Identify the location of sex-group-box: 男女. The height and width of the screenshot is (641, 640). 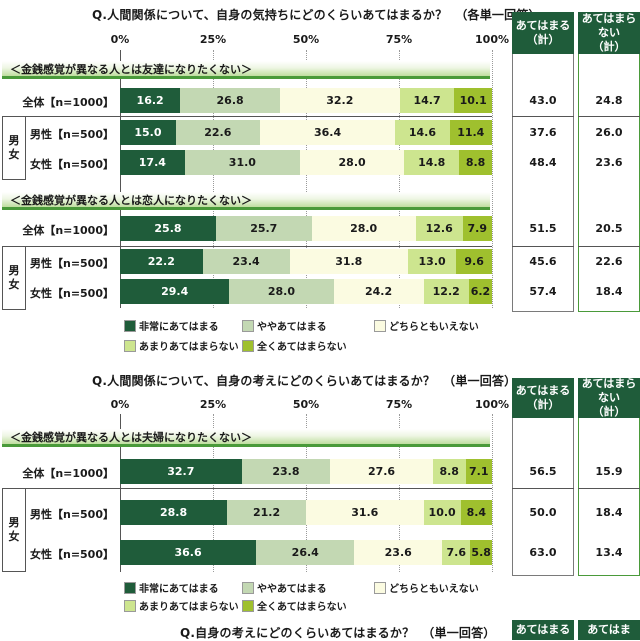
(14, 148).